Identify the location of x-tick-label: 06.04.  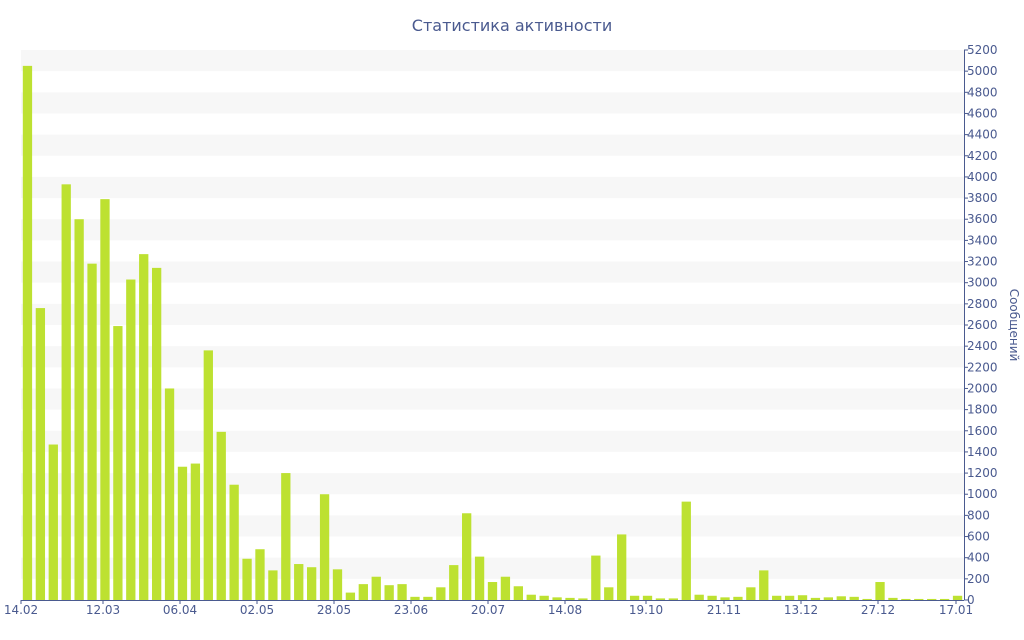
(180, 610).